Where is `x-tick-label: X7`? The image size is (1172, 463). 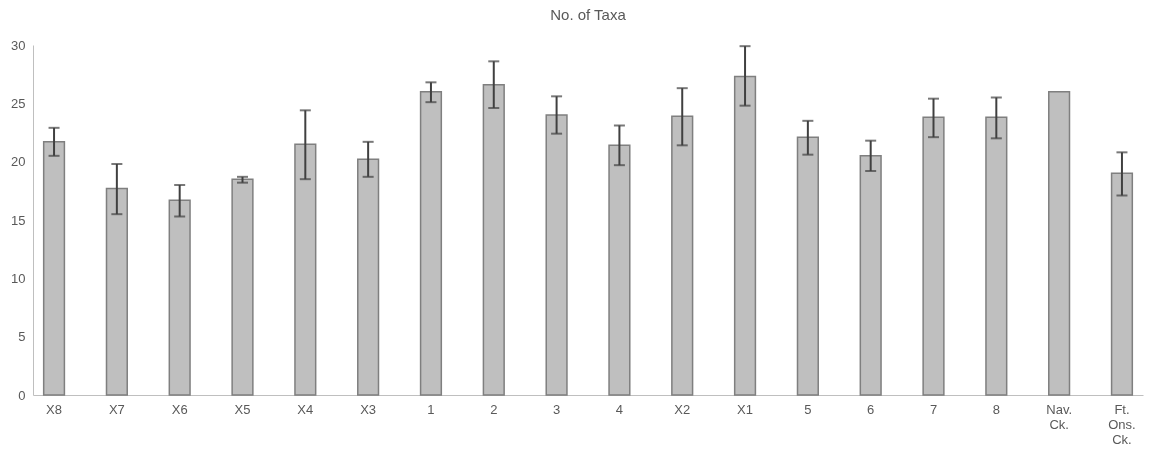
x-tick-label: X7 is located at coordinates (116, 409).